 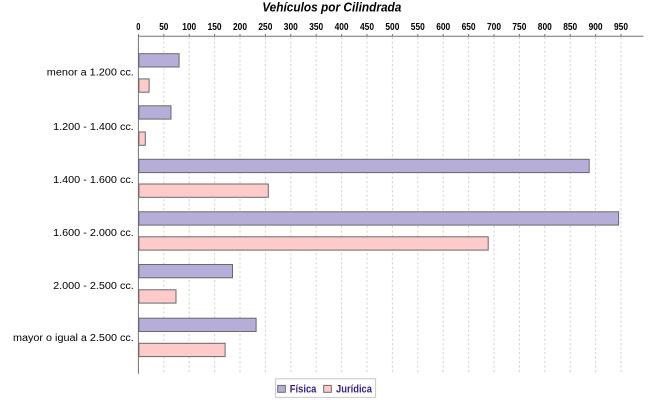 What do you see at coordinates (392, 27) in the screenshot?
I see `svg-text: 500` at bounding box center [392, 27].